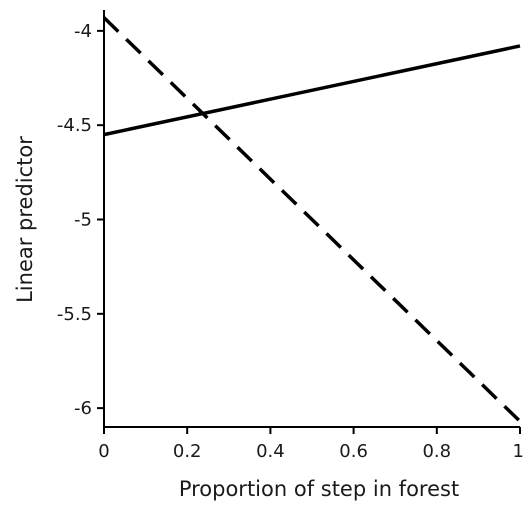 The image size is (526, 506). What do you see at coordinates (83, 408) in the screenshot?
I see `y-tick-label: -6` at bounding box center [83, 408].